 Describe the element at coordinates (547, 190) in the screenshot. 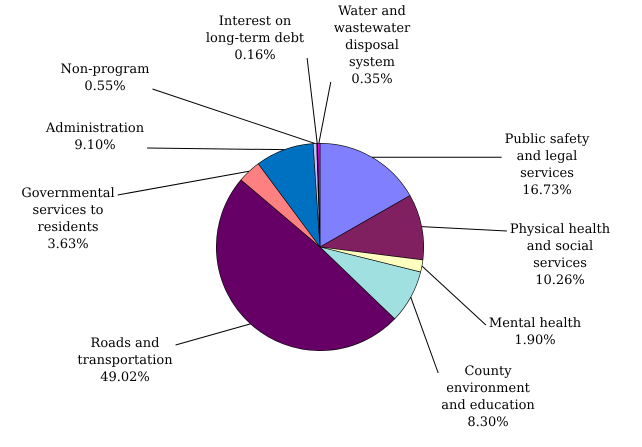

I see `data-label: 16.73%` at that location.